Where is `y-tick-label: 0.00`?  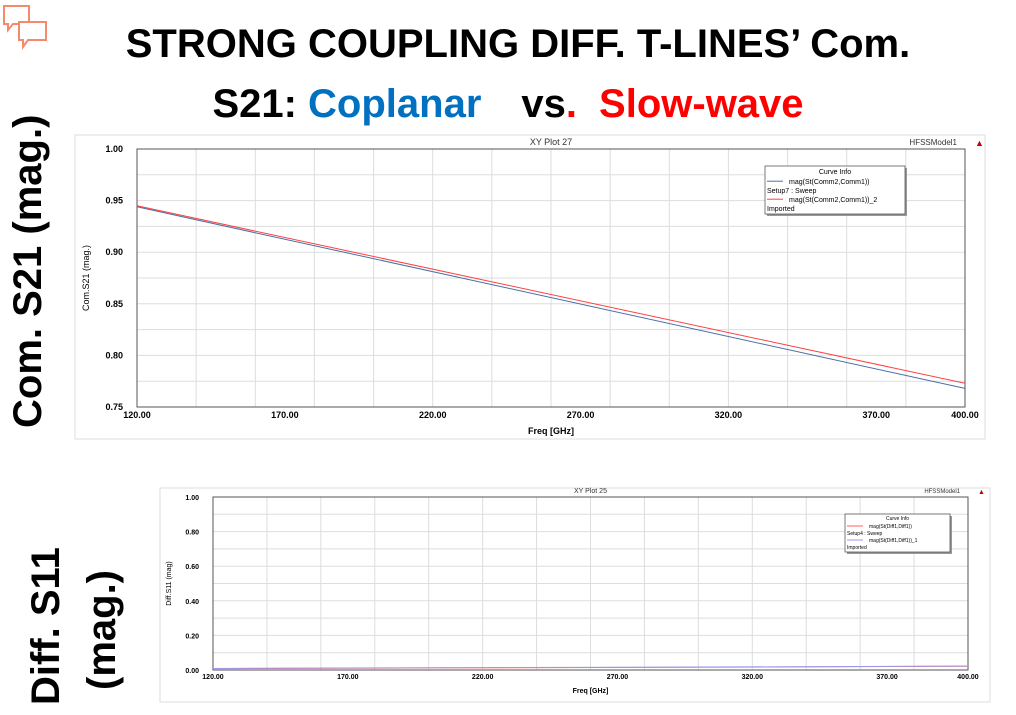 y-tick-label: 0.00 is located at coordinates (192, 671).